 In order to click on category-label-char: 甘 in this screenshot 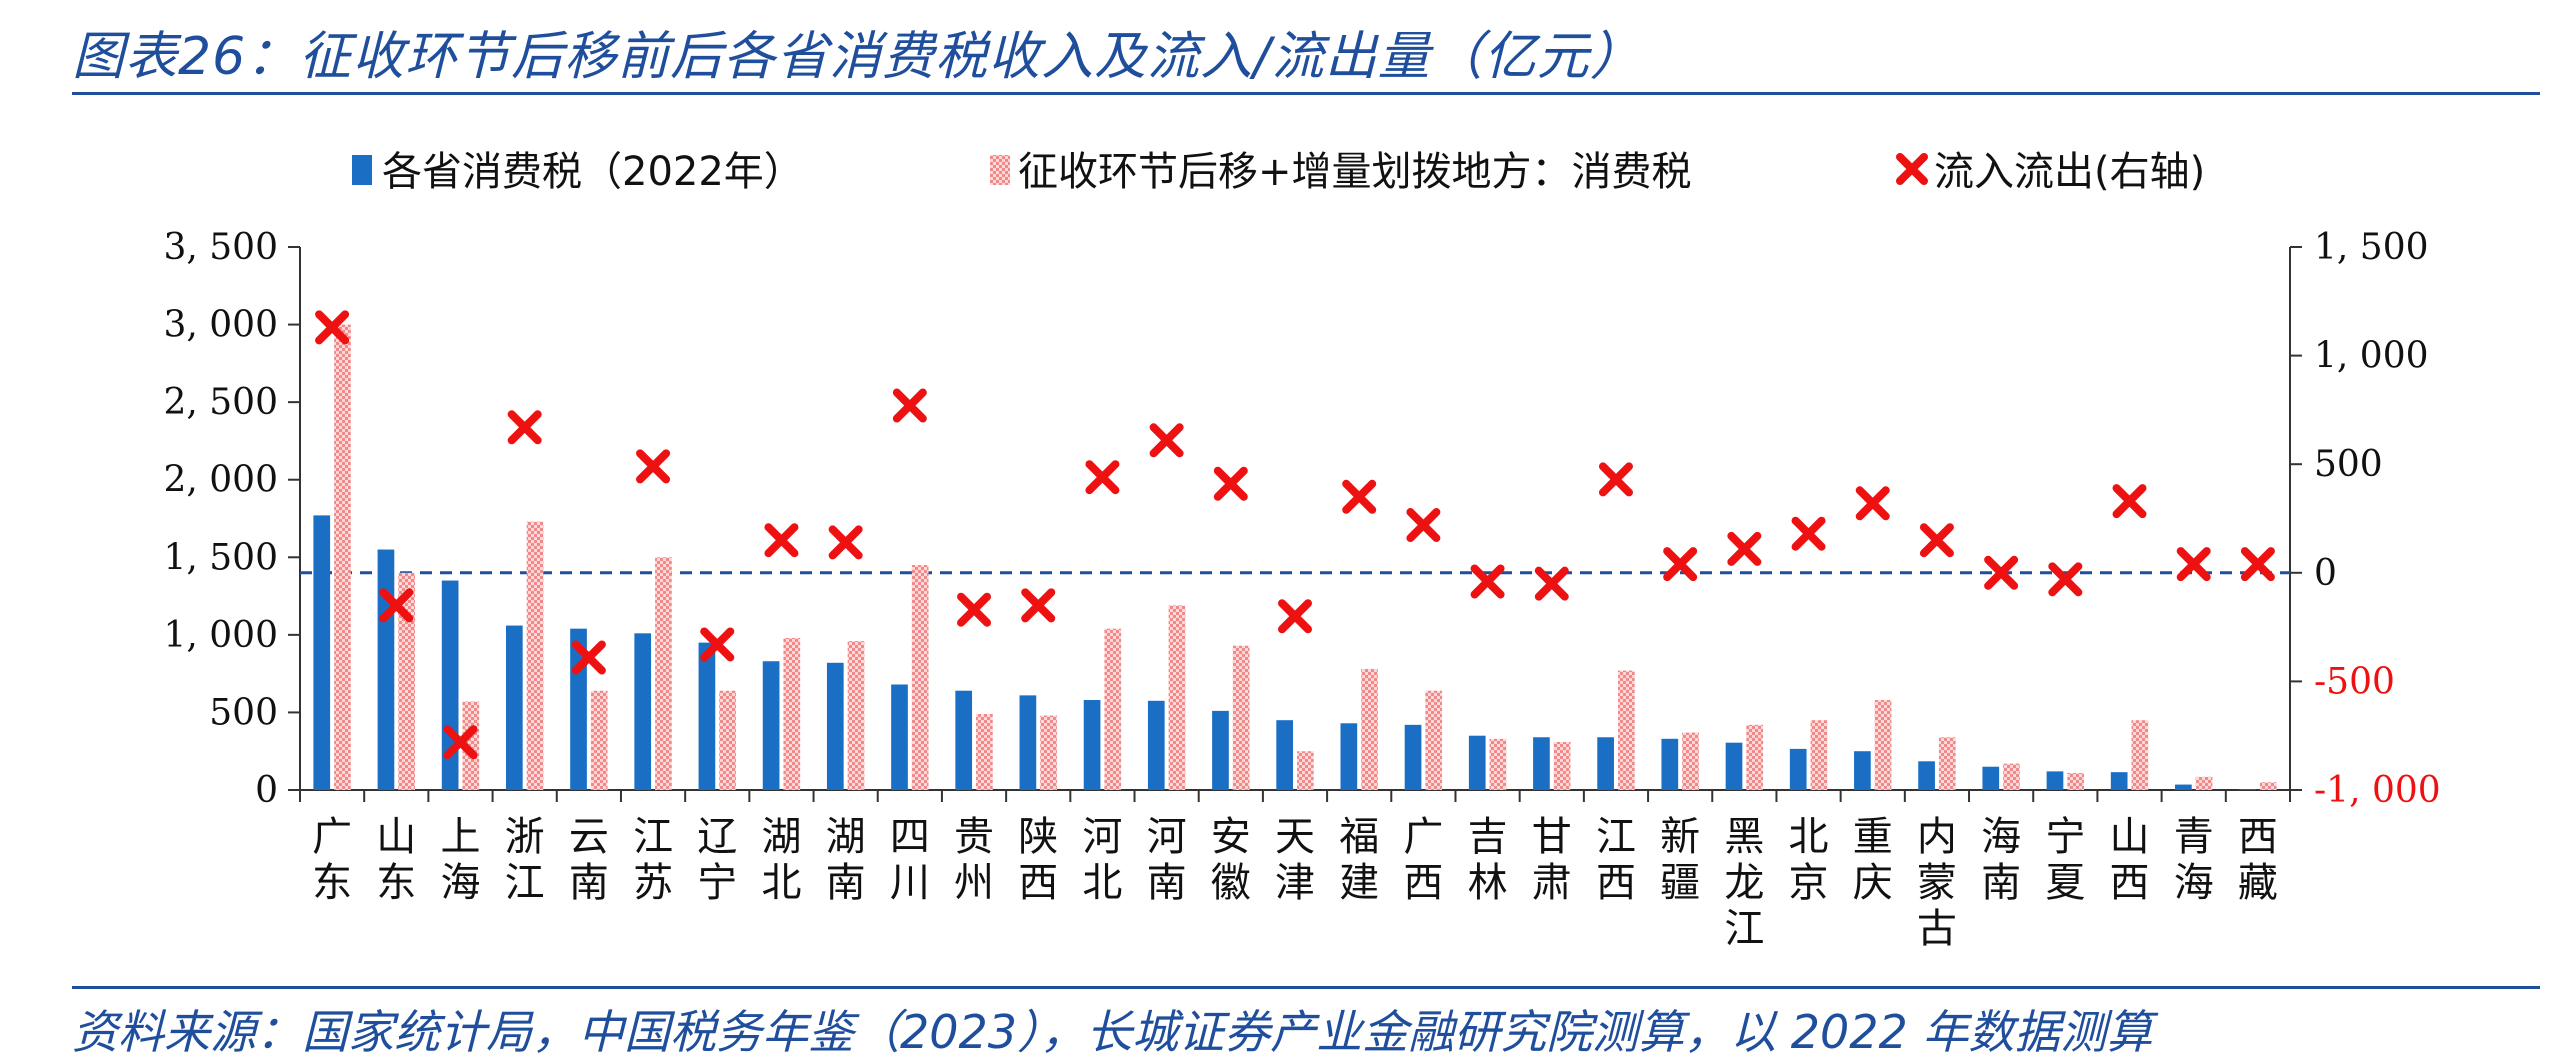, I will do `click(1552, 837)`.